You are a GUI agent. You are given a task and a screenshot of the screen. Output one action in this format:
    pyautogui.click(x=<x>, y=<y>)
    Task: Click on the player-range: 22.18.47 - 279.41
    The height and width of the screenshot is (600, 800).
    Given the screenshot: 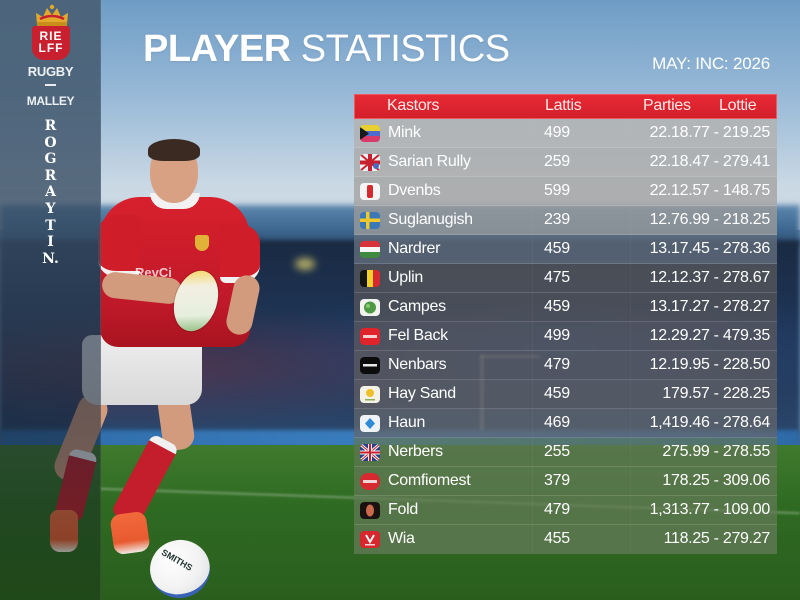 What is the action you would take?
    pyautogui.click(x=710, y=161)
    